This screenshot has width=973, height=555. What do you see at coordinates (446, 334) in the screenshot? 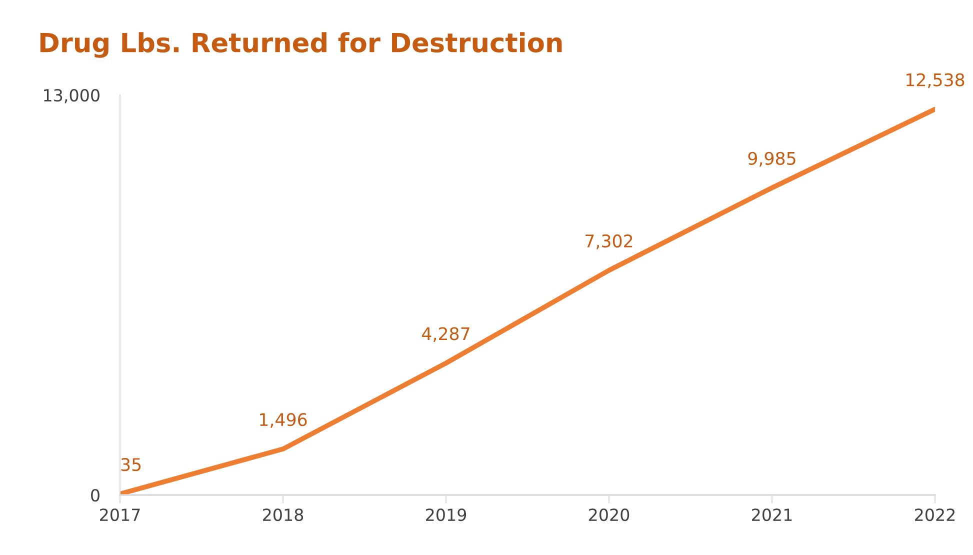
I see `data-label: 4,287` at bounding box center [446, 334].